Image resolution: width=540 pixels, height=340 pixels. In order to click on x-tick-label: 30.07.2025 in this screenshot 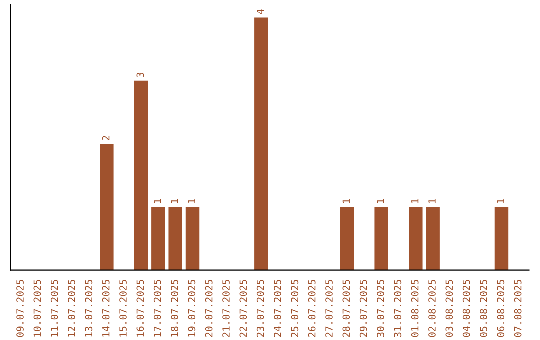, I will do `click(380, 309)`.